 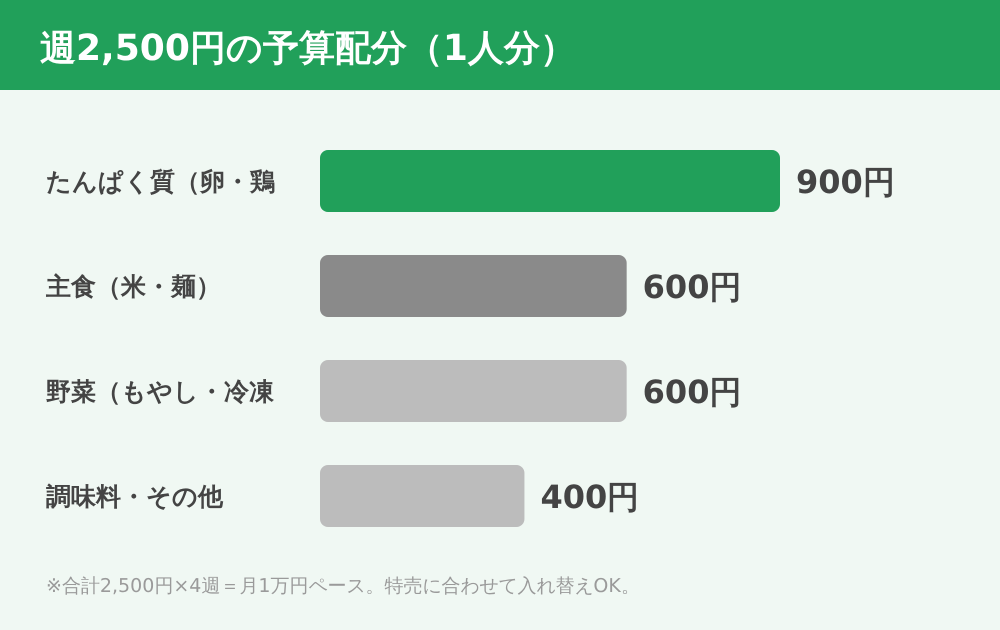 I want to click on chart-title: 週2,500円の予算配分（1人分）, so click(x=308, y=48).